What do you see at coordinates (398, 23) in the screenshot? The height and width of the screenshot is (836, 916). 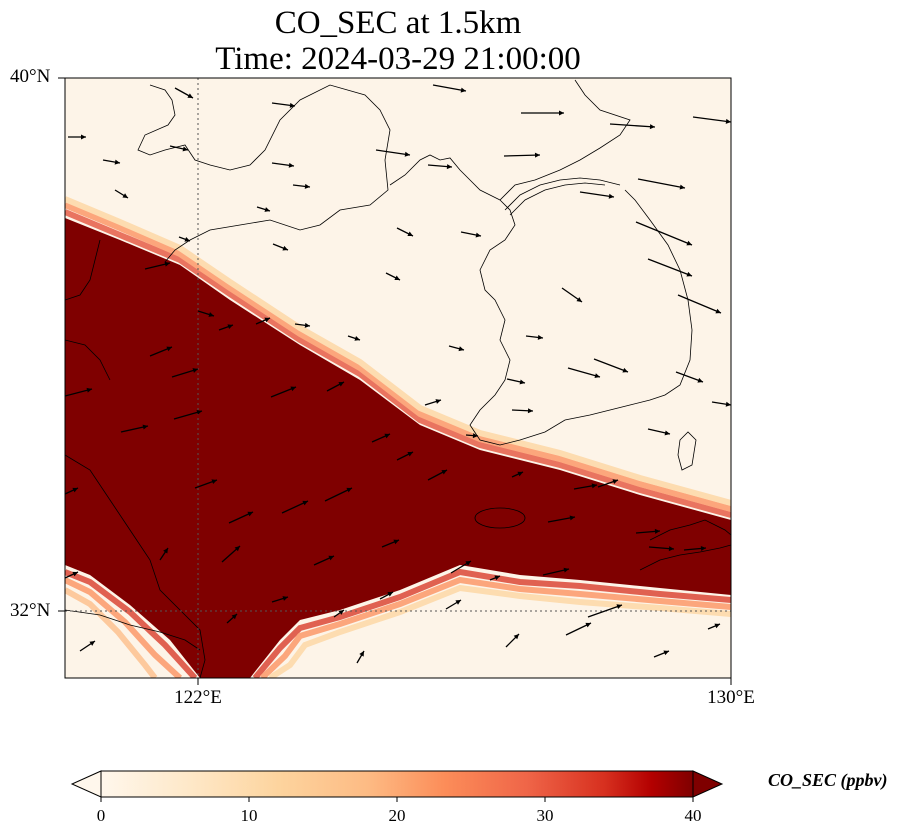 I see `map-title: CO_SEC at 1.5km` at bounding box center [398, 23].